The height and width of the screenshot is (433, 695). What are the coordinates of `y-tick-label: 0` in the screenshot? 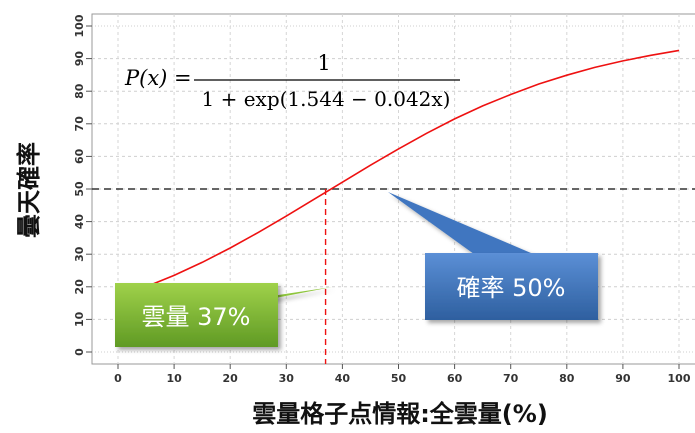 It's located at (79, 352).